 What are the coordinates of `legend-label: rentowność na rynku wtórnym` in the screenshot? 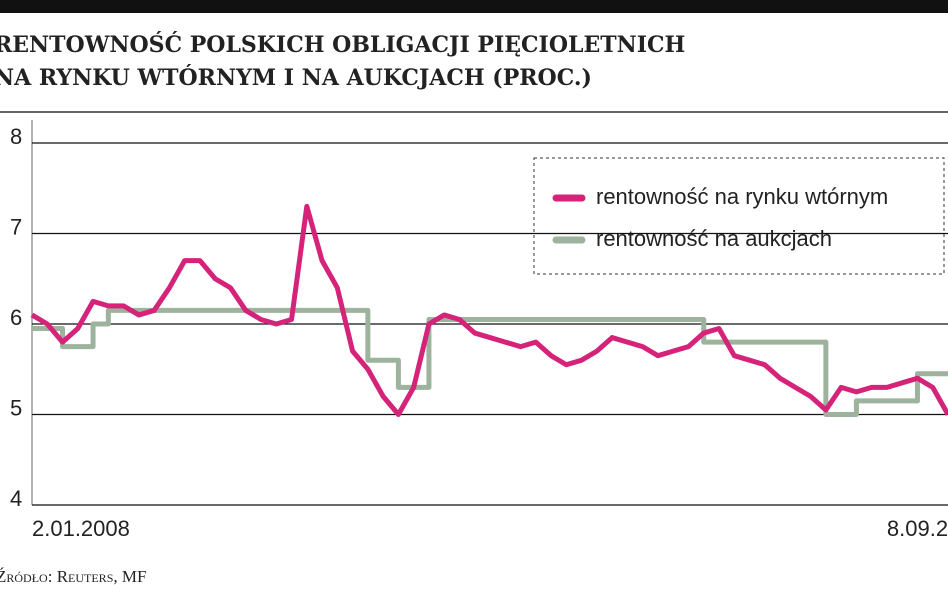 It's located at (742, 196).